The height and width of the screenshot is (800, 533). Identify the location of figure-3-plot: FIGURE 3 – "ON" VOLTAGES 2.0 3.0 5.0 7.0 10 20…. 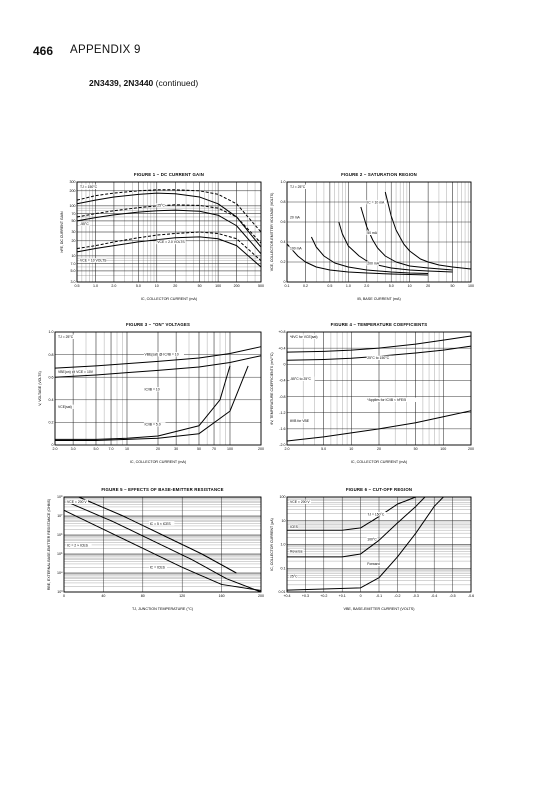
(151, 393).